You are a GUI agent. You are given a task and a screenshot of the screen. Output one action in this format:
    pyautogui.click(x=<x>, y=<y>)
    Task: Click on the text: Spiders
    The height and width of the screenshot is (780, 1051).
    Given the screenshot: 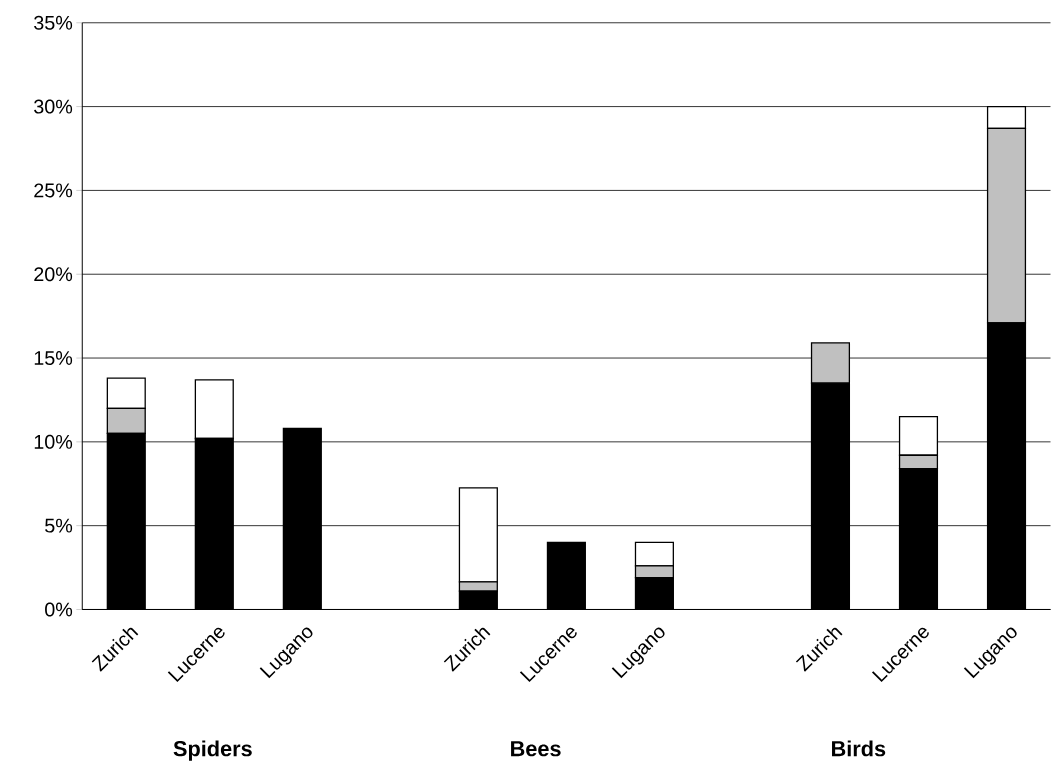 What is the action you would take?
    pyautogui.click(x=212, y=750)
    